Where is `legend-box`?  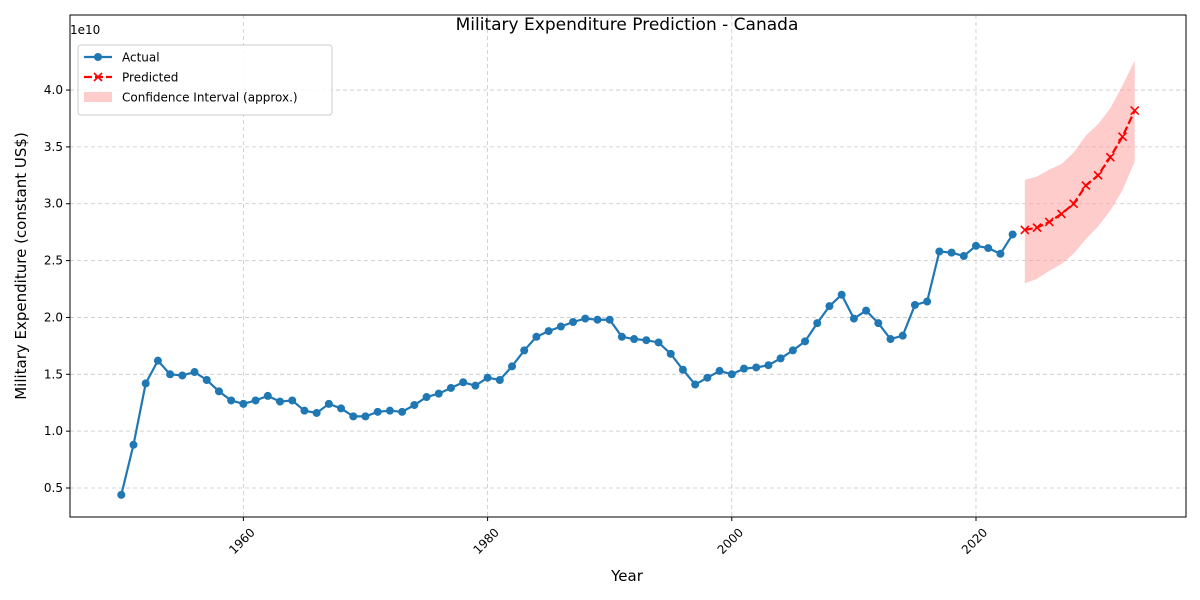 legend-box is located at coordinates (205, 80).